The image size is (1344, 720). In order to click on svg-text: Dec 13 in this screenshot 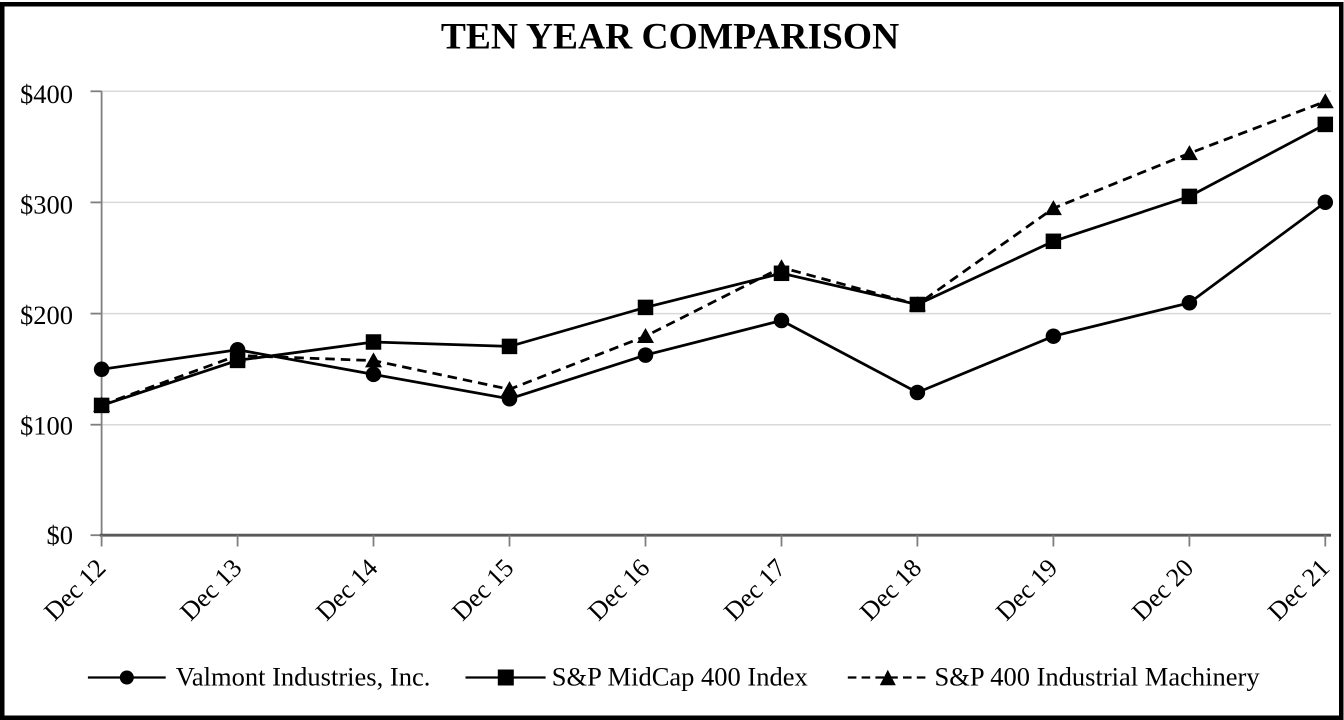, I will do `click(210, 589)`.